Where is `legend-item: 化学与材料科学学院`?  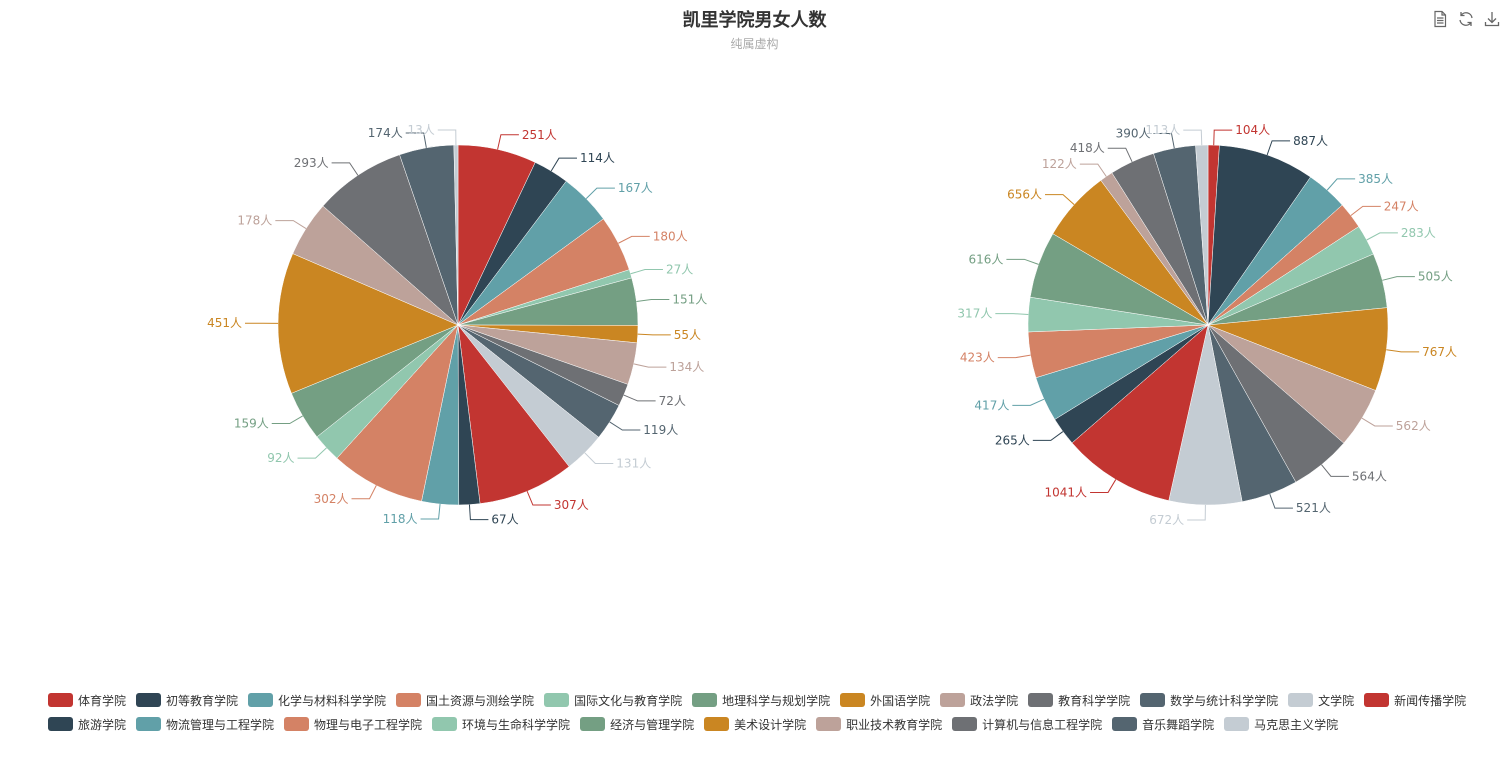 legend-item: 化学与材料科学学院 is located at coordinates (317, 700).